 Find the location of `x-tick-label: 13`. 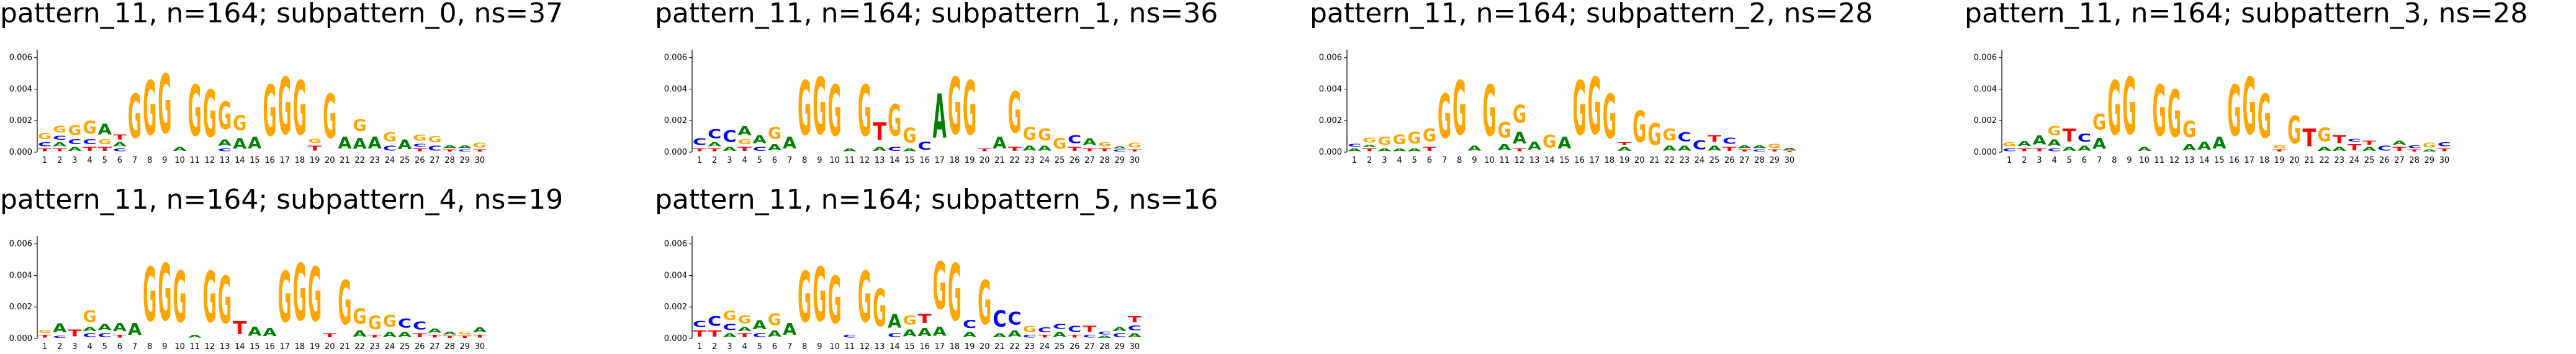

x-tick-label: 13 is located at coordinates (2189, 160).